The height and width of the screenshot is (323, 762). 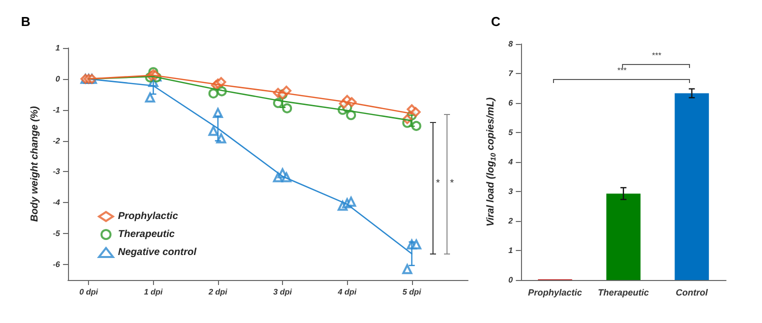 I want to click on x-tick-label: 0 dpi, so click(x=89, y=292).